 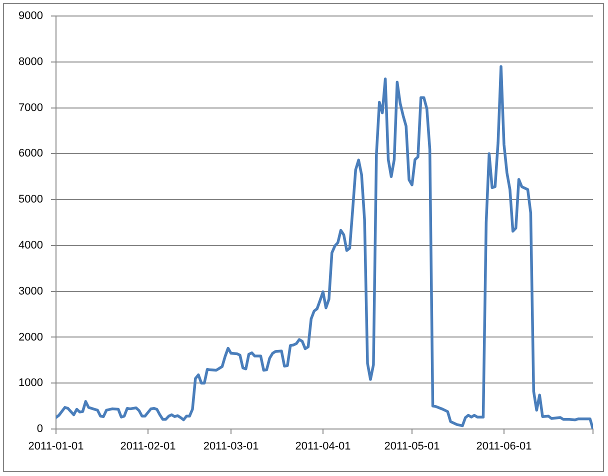 What do you see at coordinates (30, 337) in the screenshot?
I see `y-tick-label: 2000` at bounding box center [30, 337].